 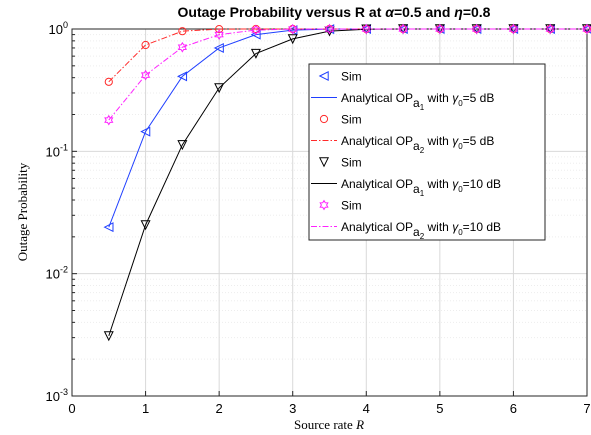 What do you see at coordinates (145, 408) in the screenshot?
I see `x-tick-label: 1` at bounding box center [145, 408].